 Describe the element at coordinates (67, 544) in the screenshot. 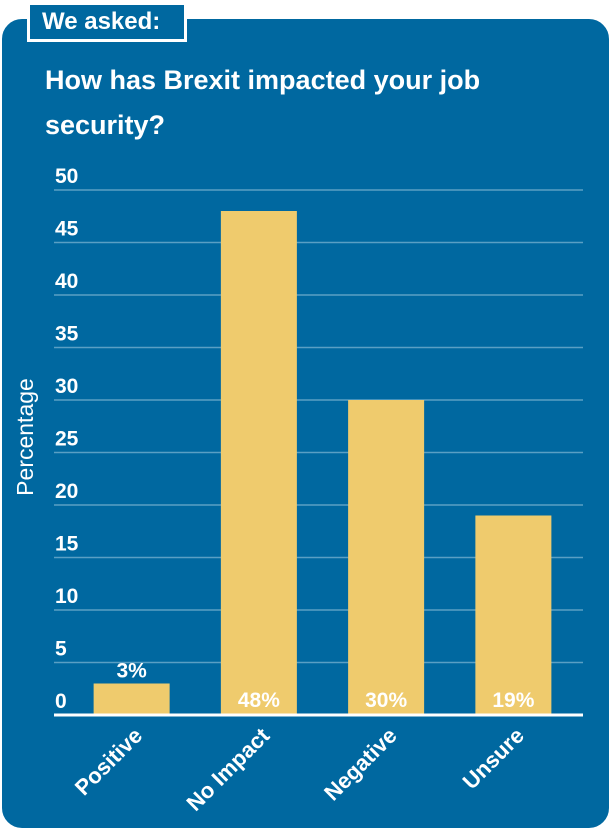

I see `y-tick-label: 15` at that location.